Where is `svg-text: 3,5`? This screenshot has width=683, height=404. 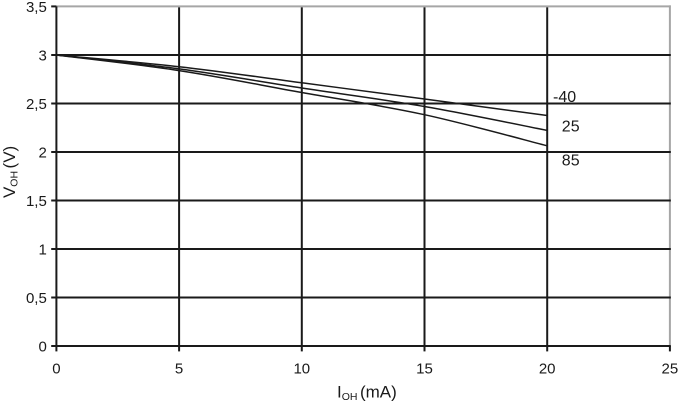
svg-text: 3,5 is located at coordinates (36, 8).